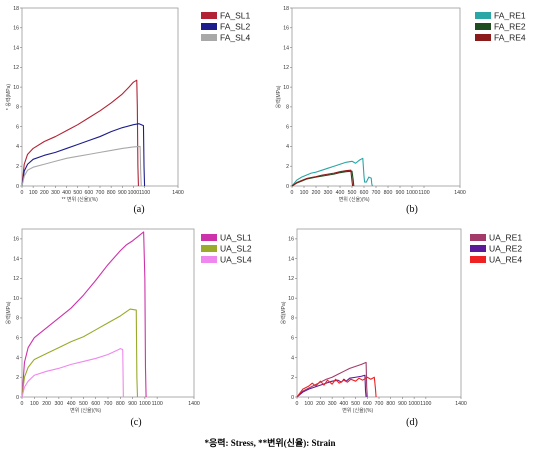 The image size is (550, 454). Describe the element at coordinates (235, 38) in the screenshot. I see `legend-label-fa_sl4: FA_SL4` at that location.